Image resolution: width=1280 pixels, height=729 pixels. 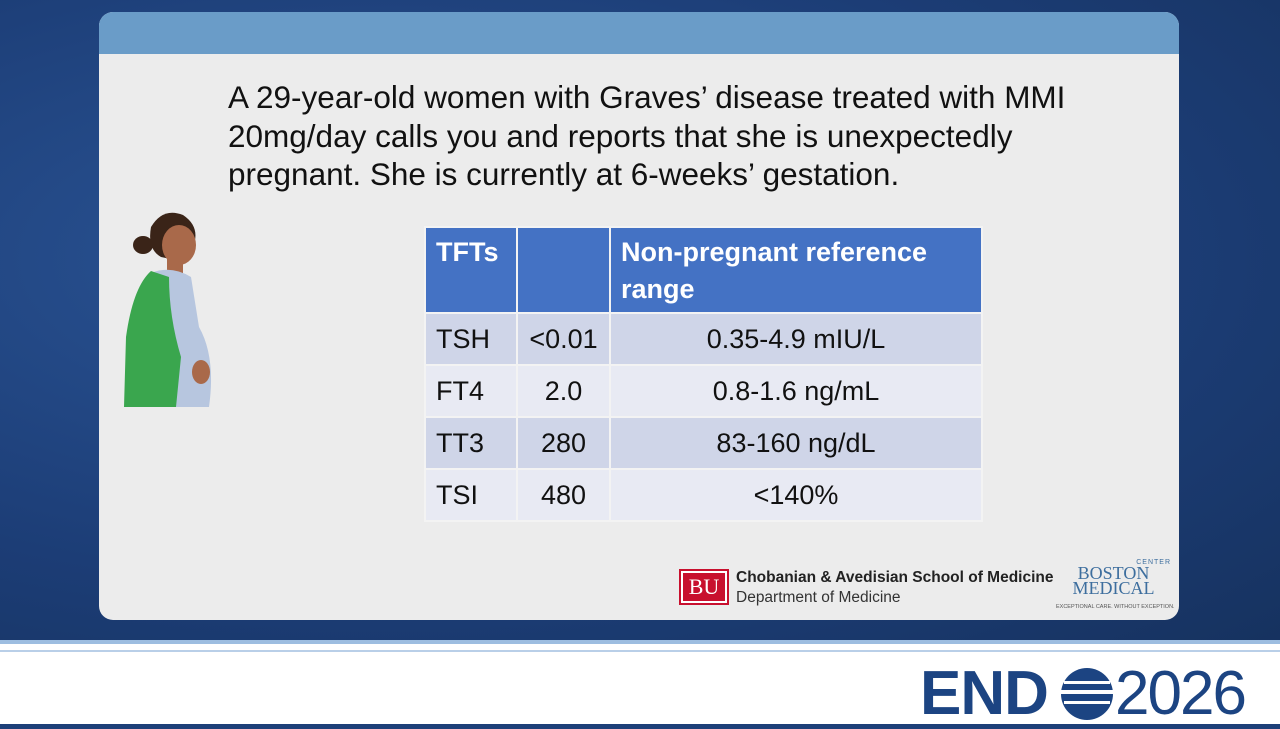 I want to click on table-cell: 0.8-1.6 ng/mL, so click(x=796, y=391).